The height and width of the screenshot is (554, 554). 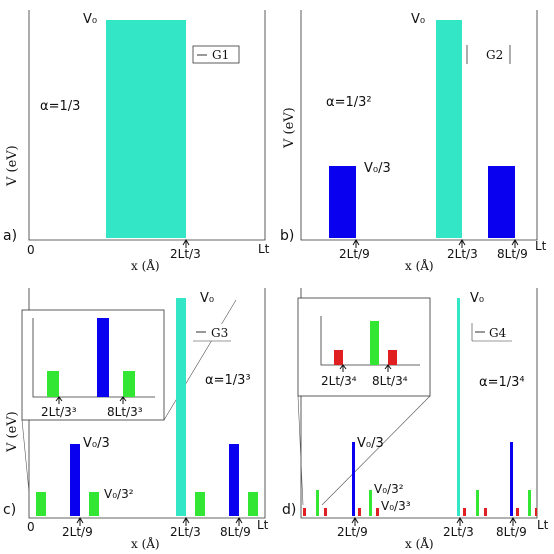 I want to click on panel-d-tick-8lt9: 8Lt/9, so click(x=511, y=532).